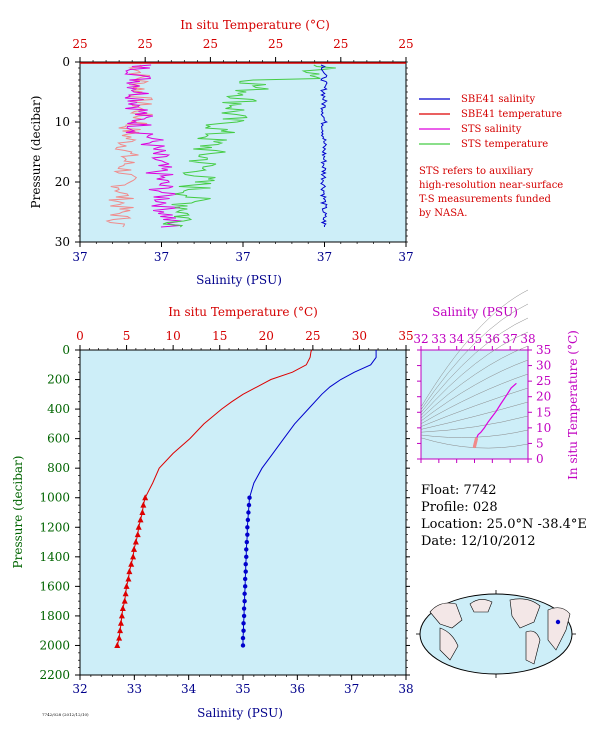 This screenshot has height=736, width=601. What do you see at coordinates (485, 199) in the screenshot?
I see `note-line-3: T-S measurements funded` at bounding box center [485, 199].